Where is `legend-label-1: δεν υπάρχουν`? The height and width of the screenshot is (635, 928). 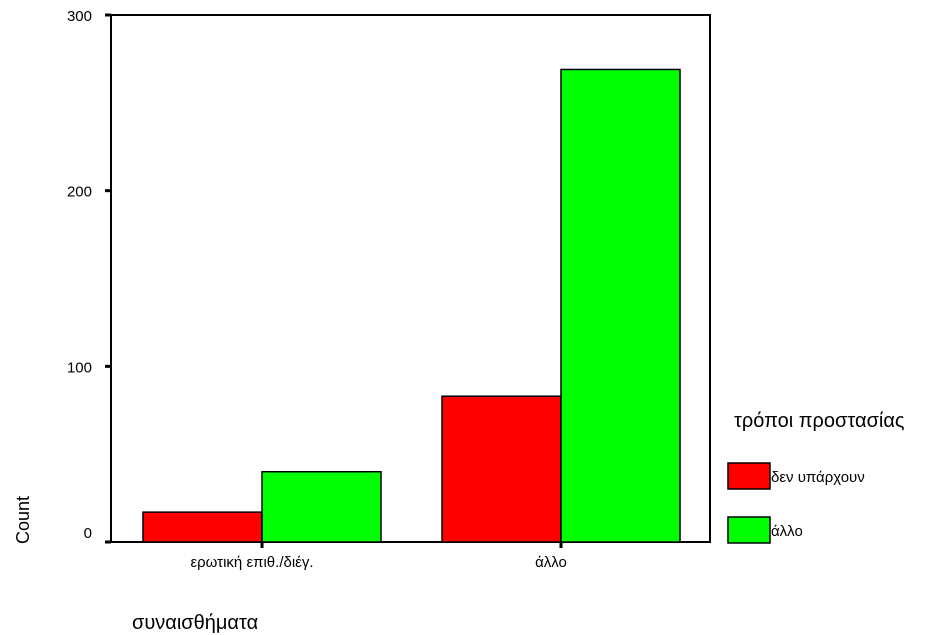
legend-label-1: δεν υπάρχουν is located at coordinates (818, 477).